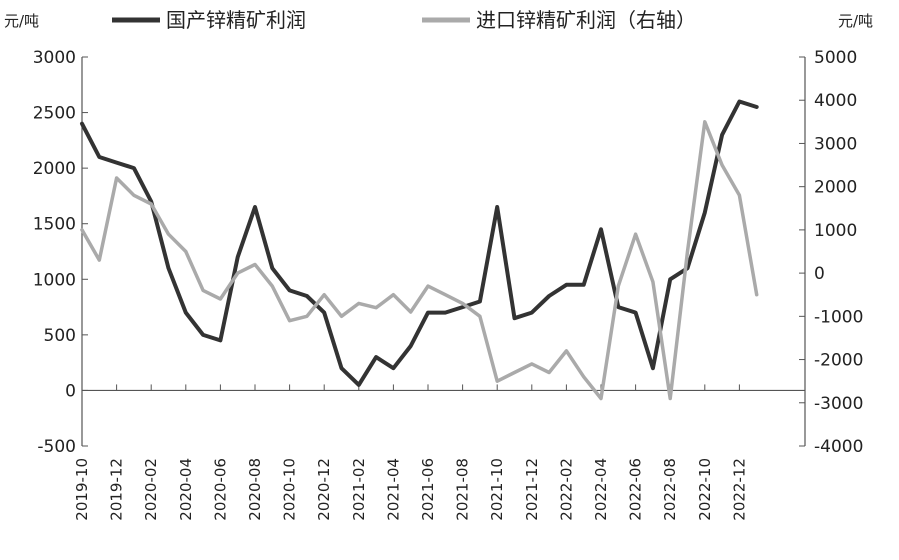 This screenshot has height=560, width=899. I want to click on x-tick-label: 2022-10, so click(705, 489).